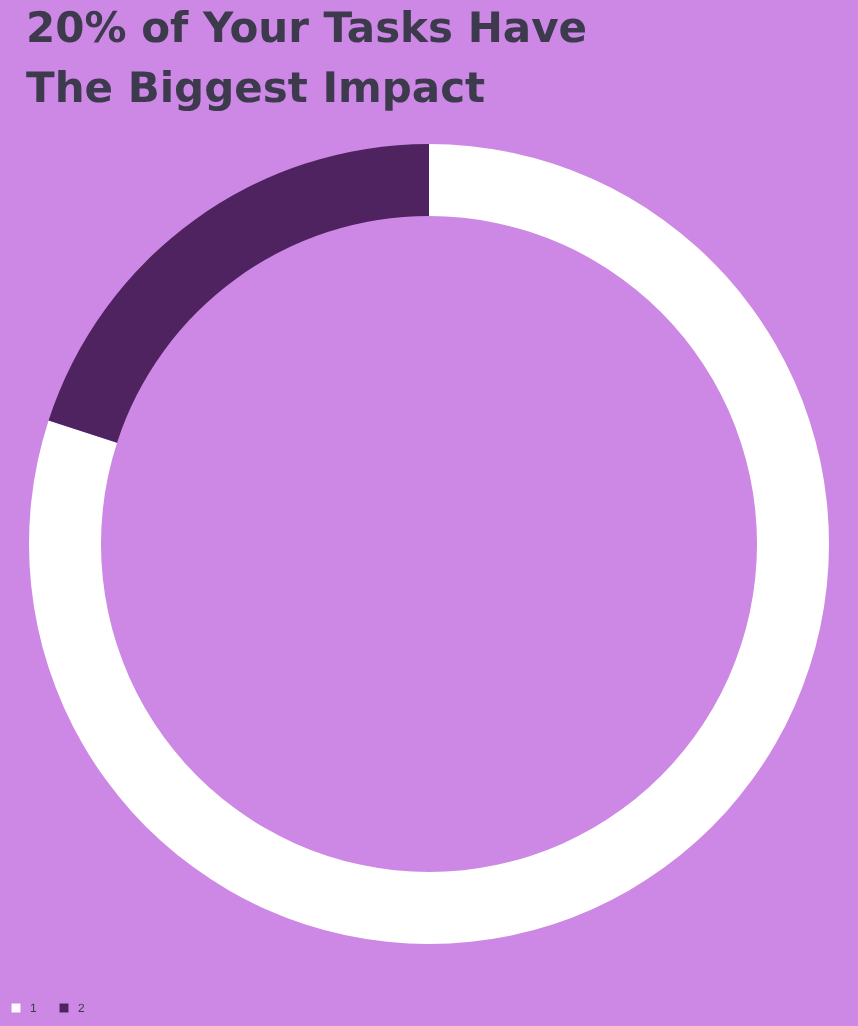  What do you see at coordinates (238, 293) in the screenshot?
I see `donut-slice` at bounding box center [238, 293].